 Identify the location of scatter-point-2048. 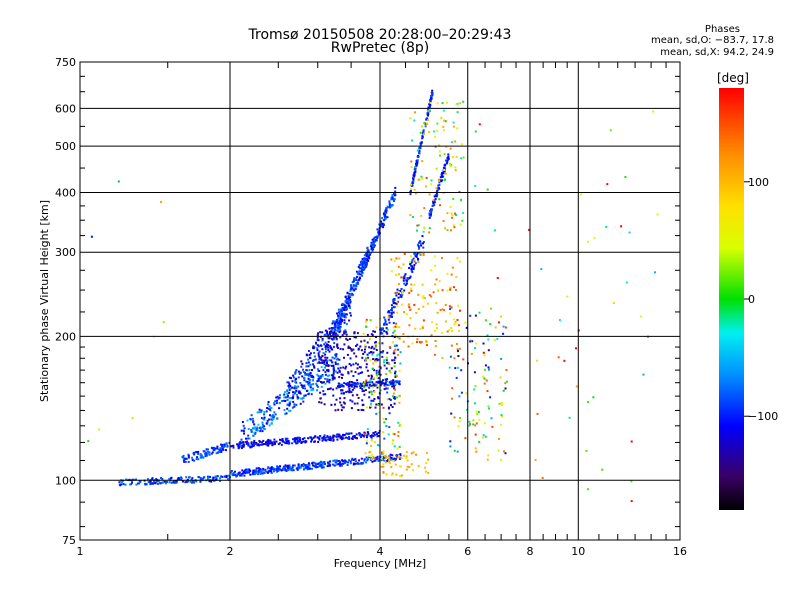
(371, 242).